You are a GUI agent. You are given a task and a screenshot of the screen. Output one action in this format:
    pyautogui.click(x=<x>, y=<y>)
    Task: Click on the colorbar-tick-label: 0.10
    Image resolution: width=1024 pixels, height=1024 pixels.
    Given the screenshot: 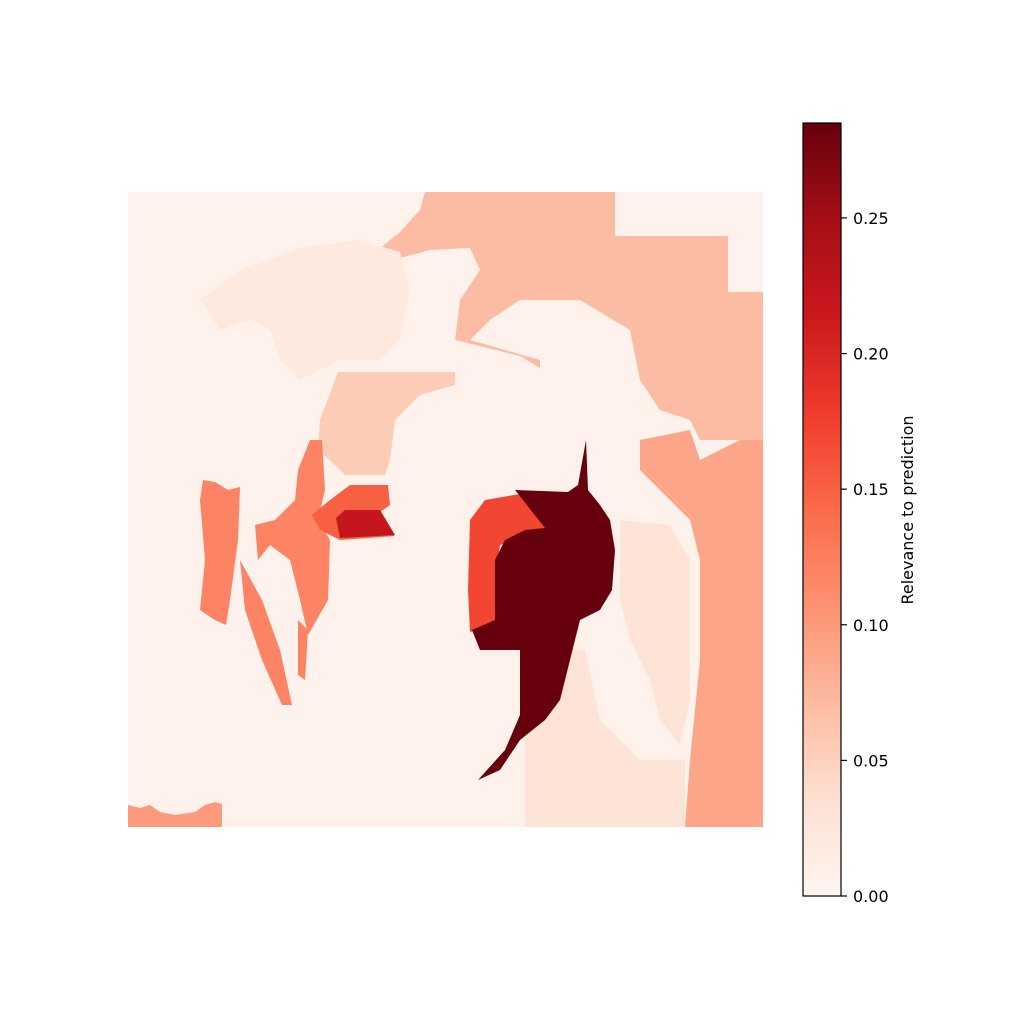 What is the action you would take?
    pyautogui.click(x=871, y=625)
    